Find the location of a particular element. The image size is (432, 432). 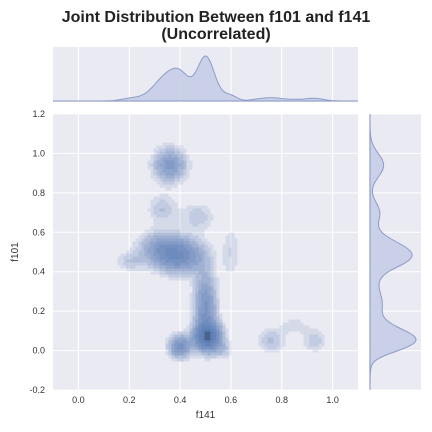

y-tick-label-3: 0.4 is located at coordinates (38, 272).